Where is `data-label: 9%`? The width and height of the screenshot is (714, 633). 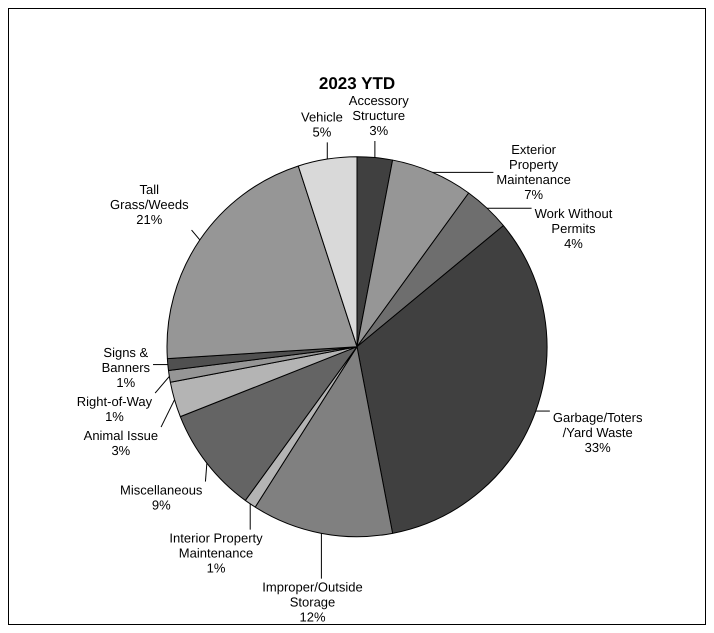 data-label: 9% is located at coordinates (162, 505).